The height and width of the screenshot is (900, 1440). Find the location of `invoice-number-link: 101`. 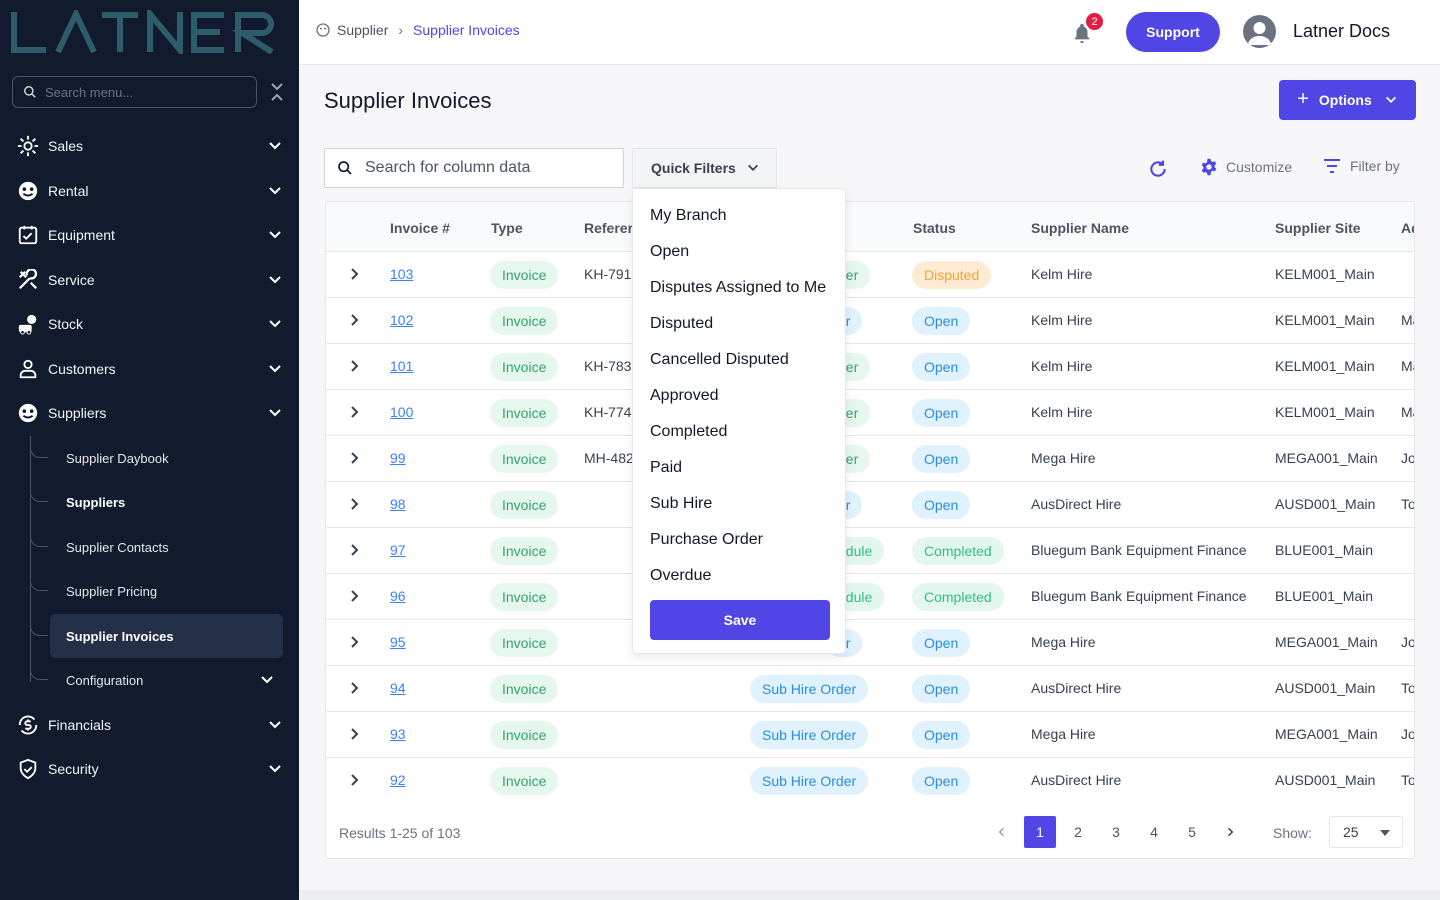

invoice-number-link: 101 is located at coordinates (402, 366).